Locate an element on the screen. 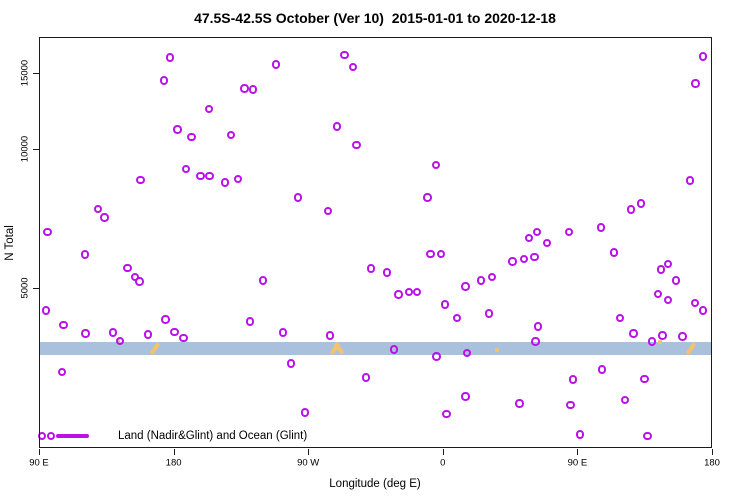 This screenshot has height=500, width=750. y-tick-label: 15000 is located at coordinates (25, 73).